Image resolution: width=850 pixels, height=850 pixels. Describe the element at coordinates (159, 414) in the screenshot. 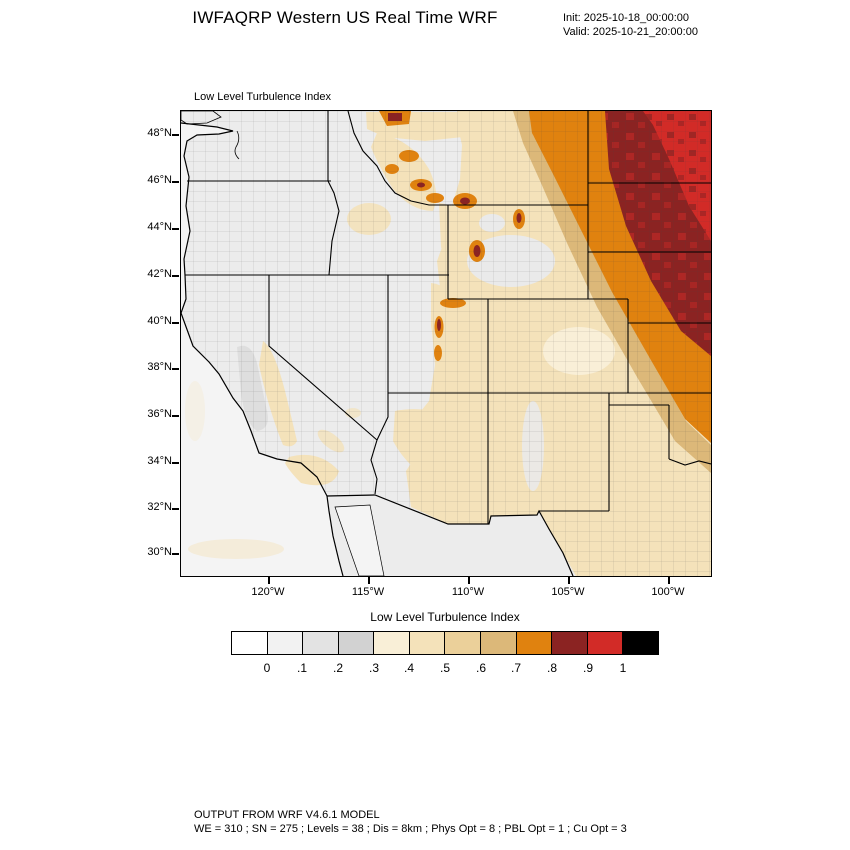

I see `lat-axis-label: 36°N` at that location.